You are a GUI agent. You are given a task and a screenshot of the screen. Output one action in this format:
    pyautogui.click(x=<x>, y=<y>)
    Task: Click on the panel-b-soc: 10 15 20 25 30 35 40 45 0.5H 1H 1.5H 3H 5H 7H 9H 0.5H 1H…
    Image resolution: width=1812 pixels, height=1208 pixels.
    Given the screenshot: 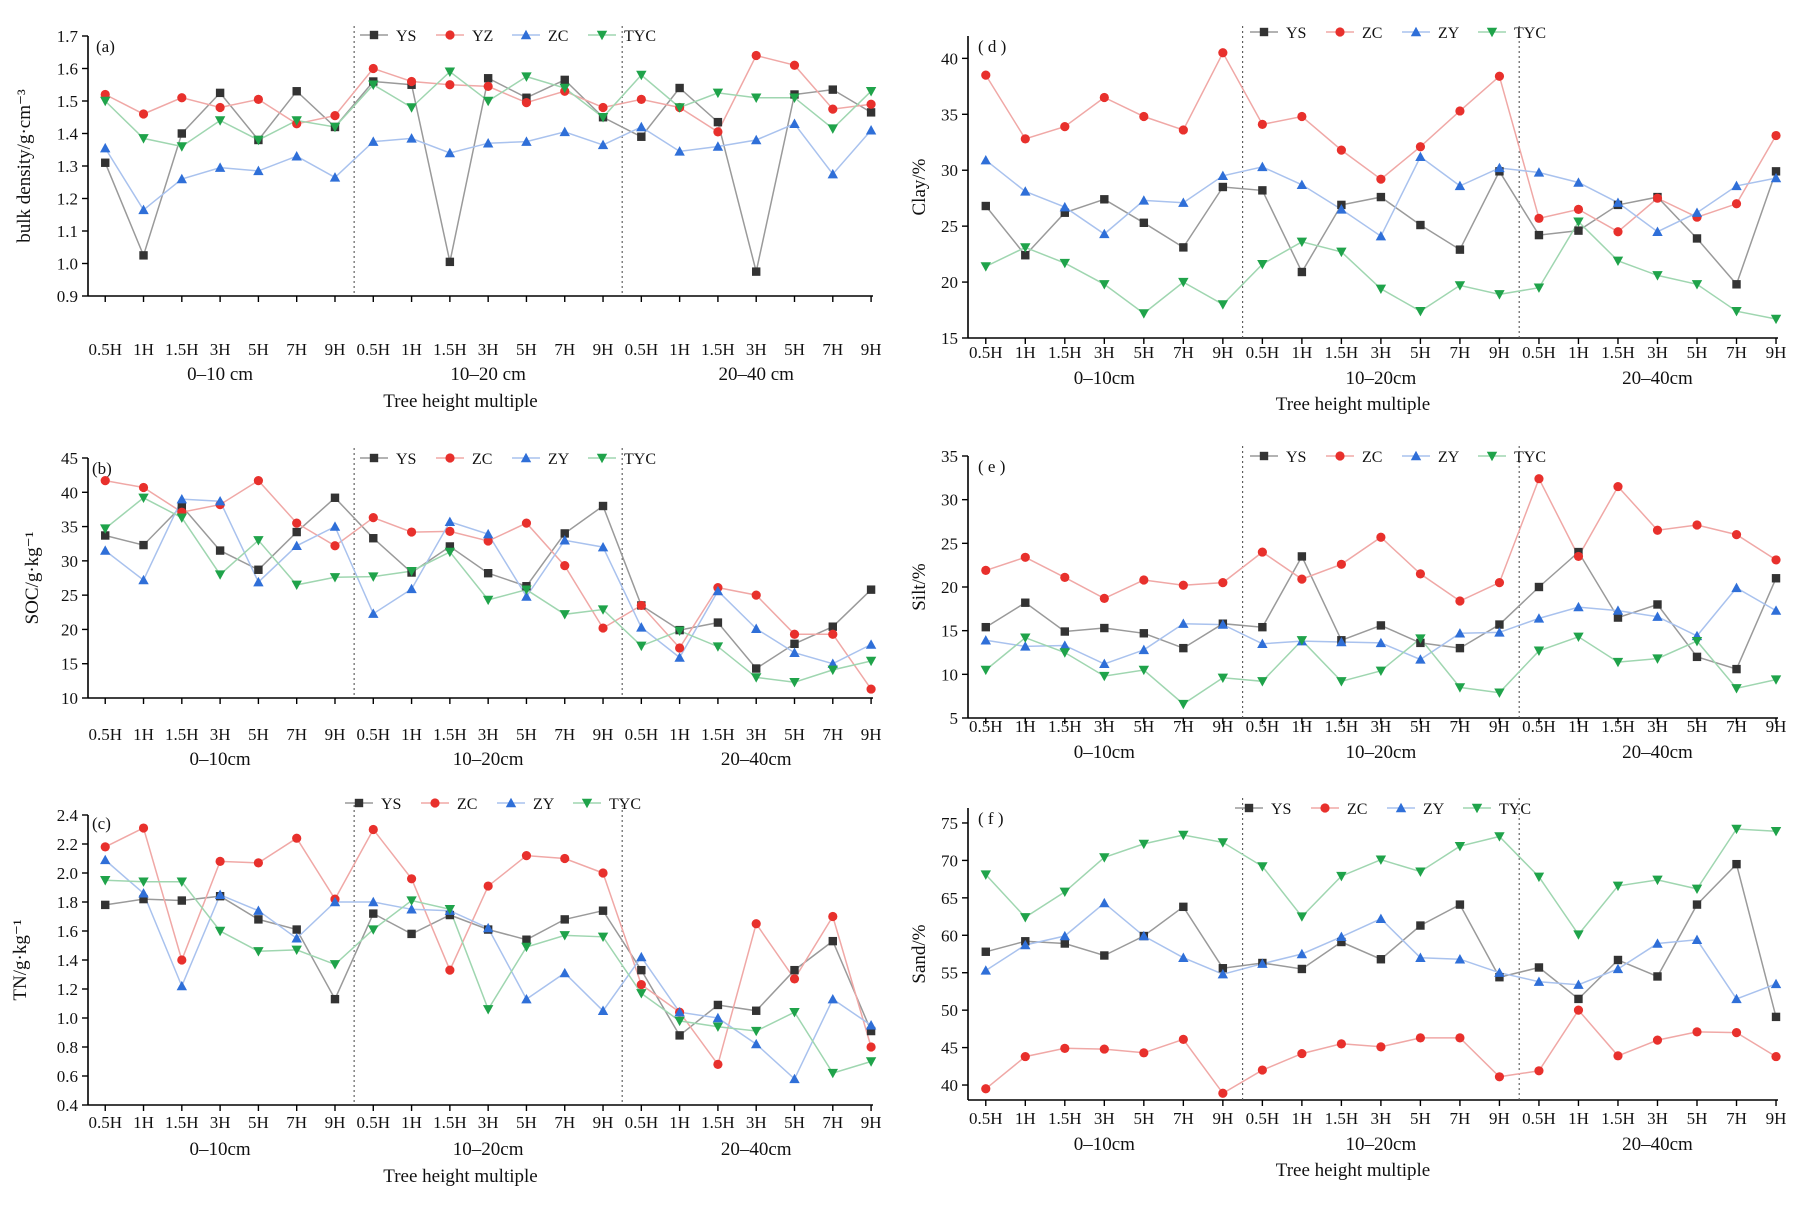 What is the action you would take?
    pyautogui.click(x=451, y=609)
    